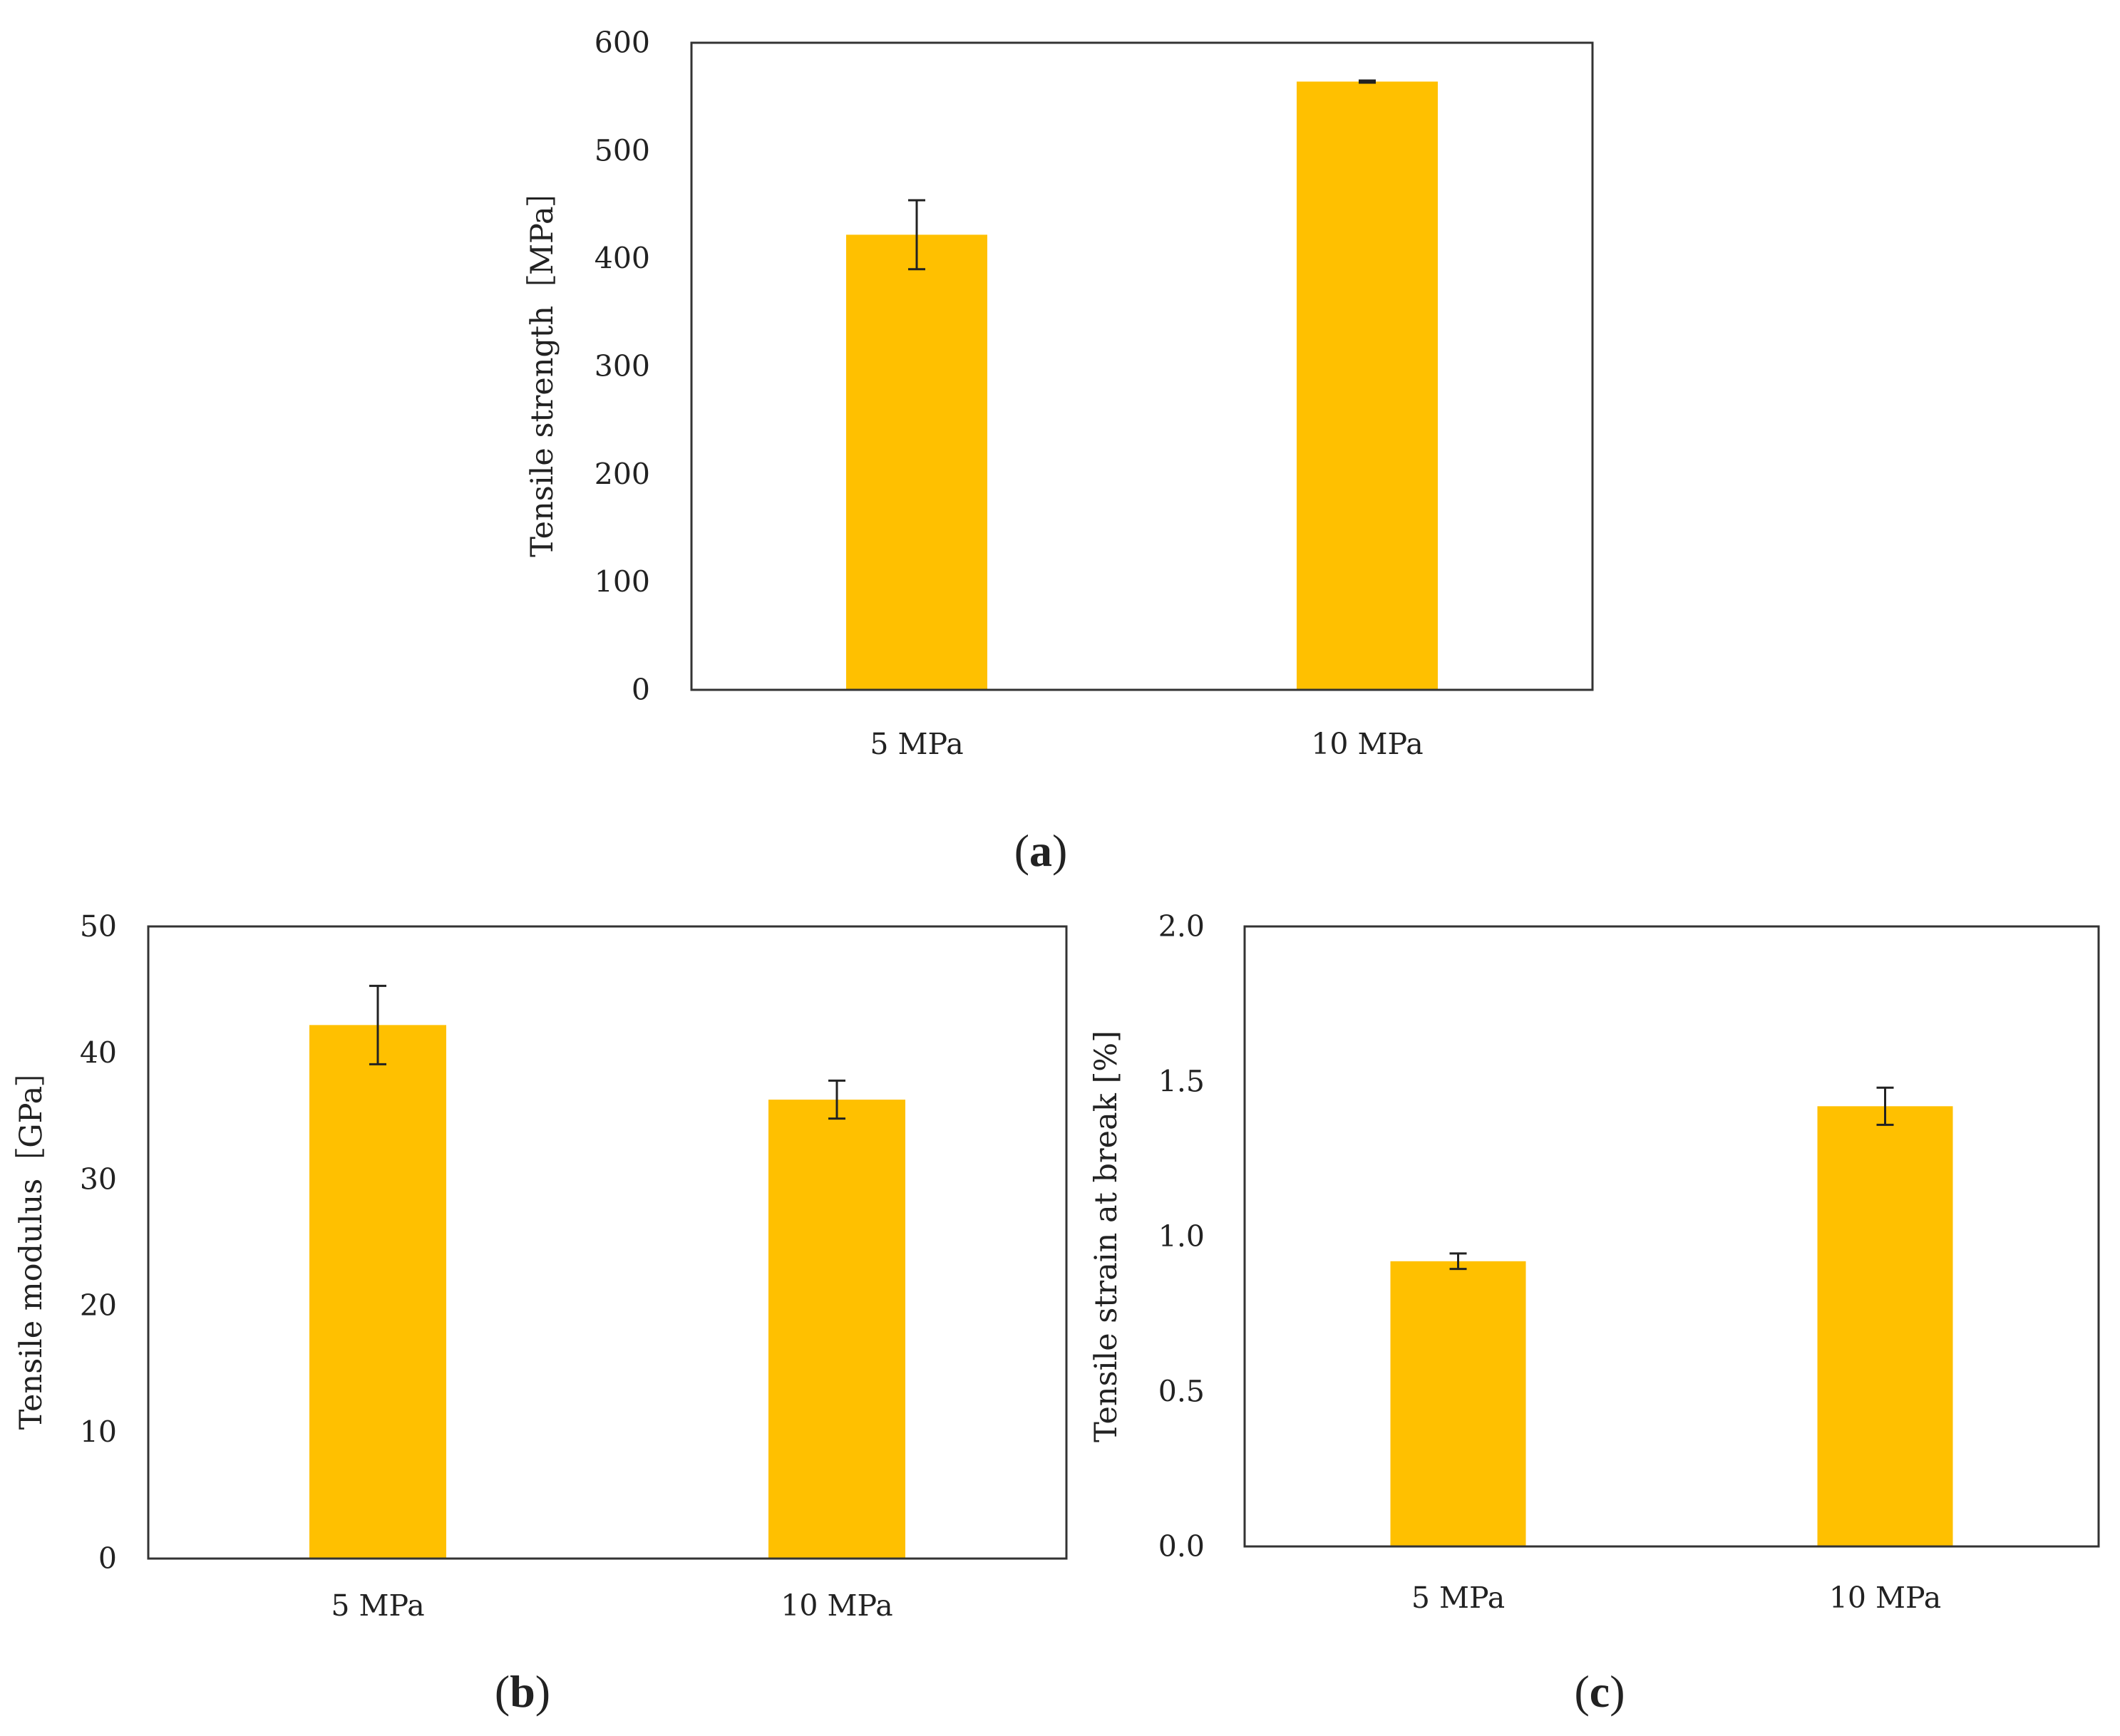 The image size is (2120, 1736). Describe the element at coordinates (1181, 1237) in the screenshot. I see `y-tick-label-c-2: 1.0` at that location.